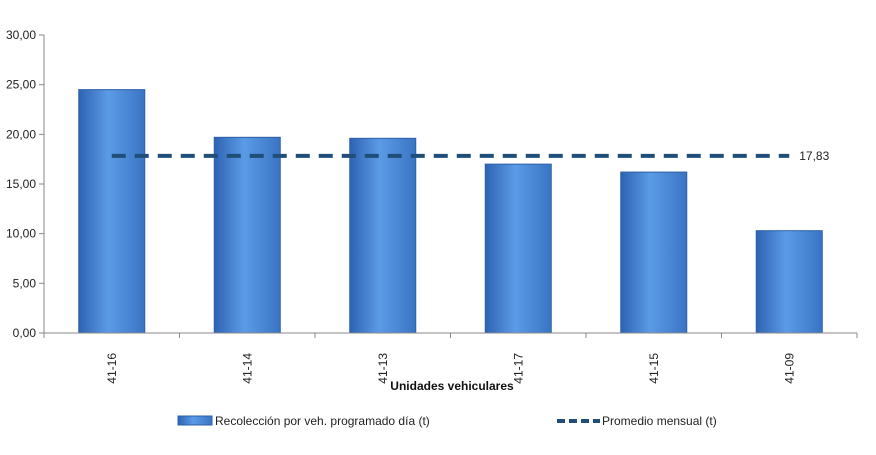 This screenshot has height=455, width=876. Describe the element at coordinates (452, 386) in the screenshot. I see `x-axis-title: Unidades vehiculares` at that location.